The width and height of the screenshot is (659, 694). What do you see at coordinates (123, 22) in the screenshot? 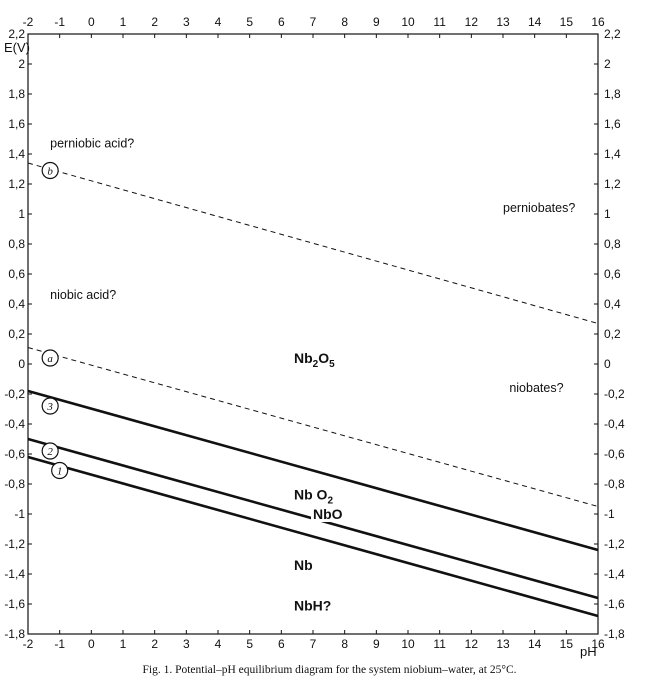
I see `x-tick-label-top: 1` at bounding box center [123, 22].